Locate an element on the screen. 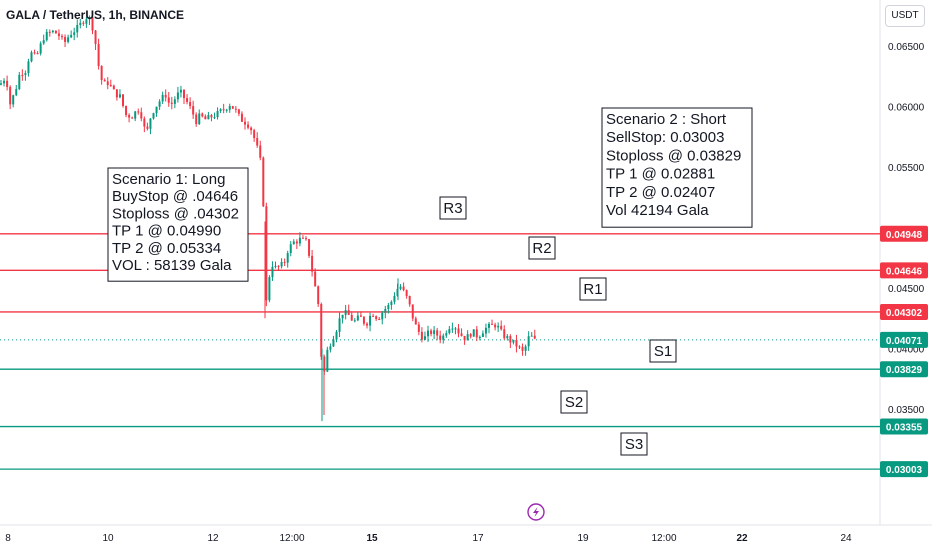 This screenshot has height=550, width=932. lightning-icon is located at coordinates (536, 512).